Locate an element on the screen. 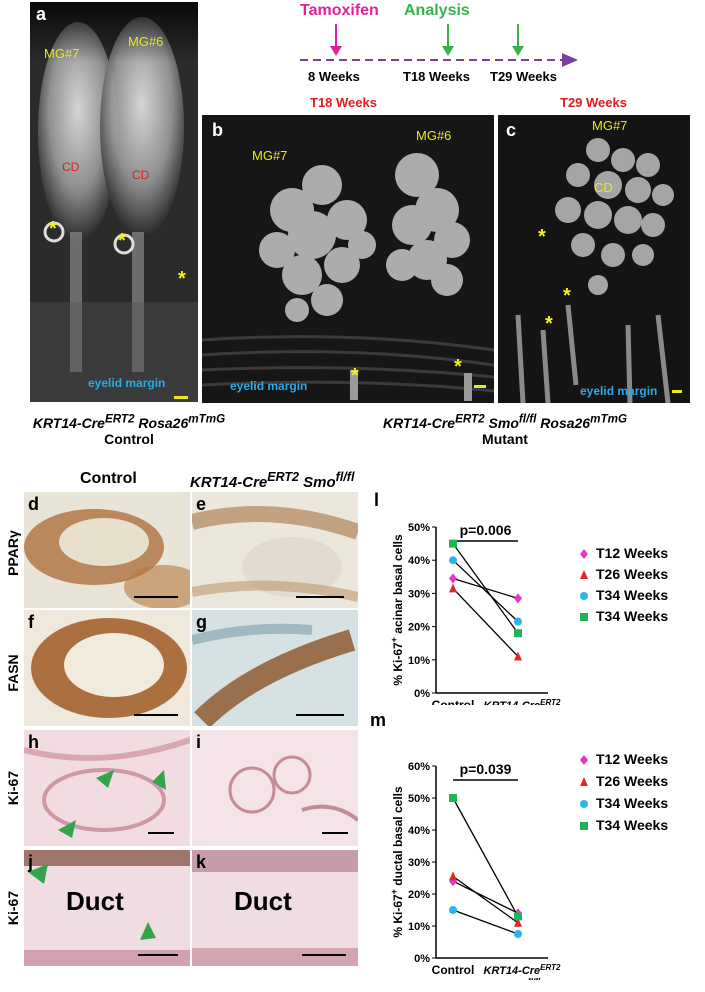 The height and width of the screenshot is (992, 705). ihc-col-mutant: KRT14-CreERT2 Smofl/fl is located at coordinates (272, 480).